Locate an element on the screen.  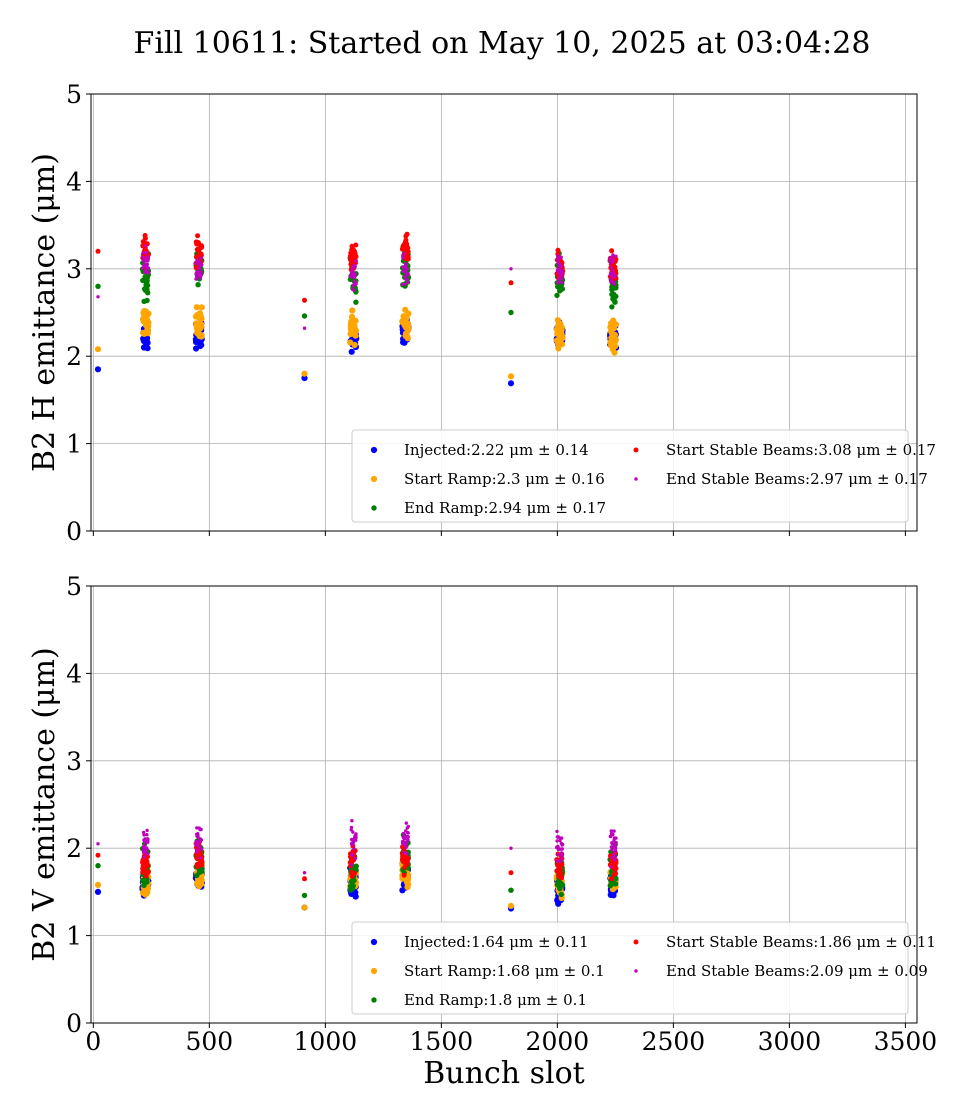
panel-1-legend-entry: Start Ramp:2.3 μm ± 0.16 is located at coordinates (504, 479).